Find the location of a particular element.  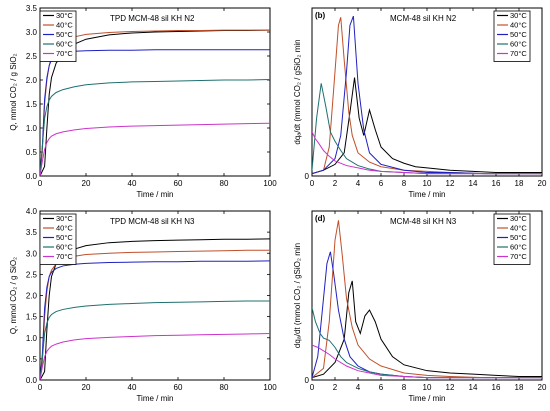

x-tick-label: 16 is located at coordinates (496, 183).